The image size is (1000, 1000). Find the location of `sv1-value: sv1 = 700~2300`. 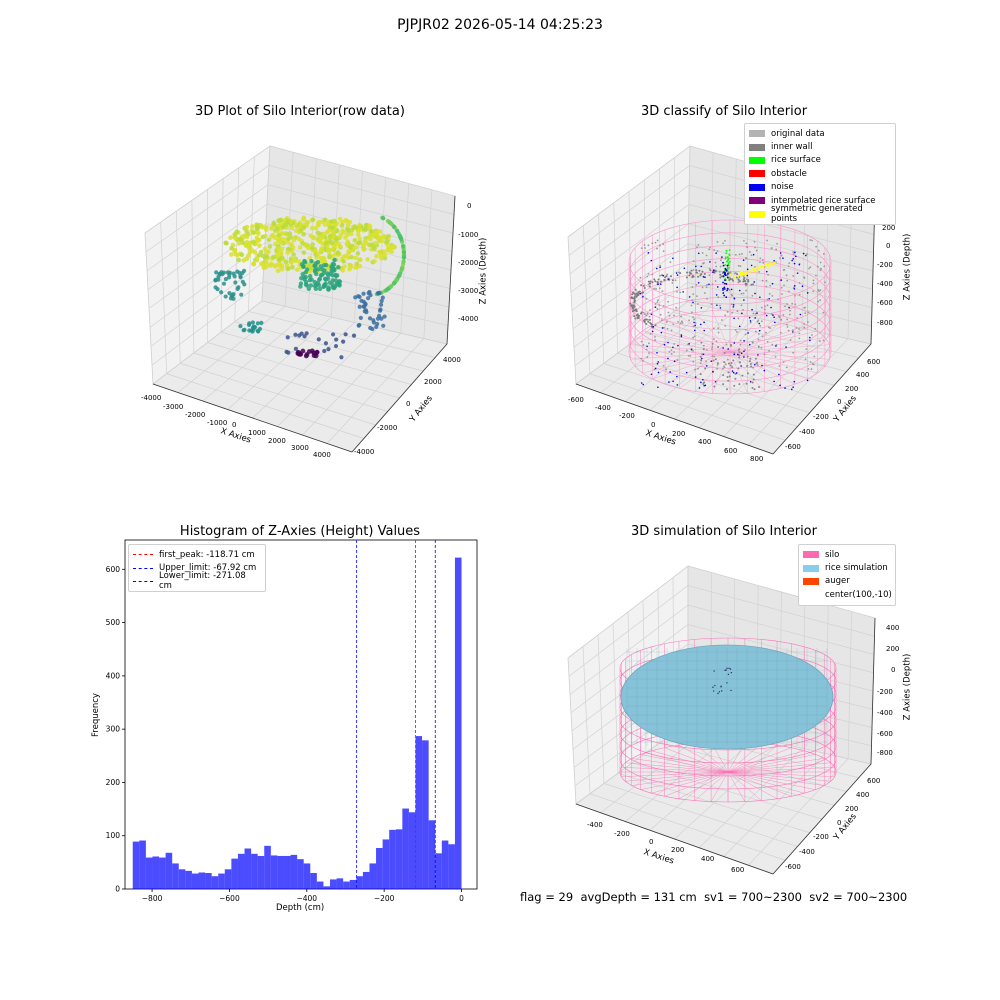

sv1-value: sv1 = 700~2300 is located at coordinates (753, 897).